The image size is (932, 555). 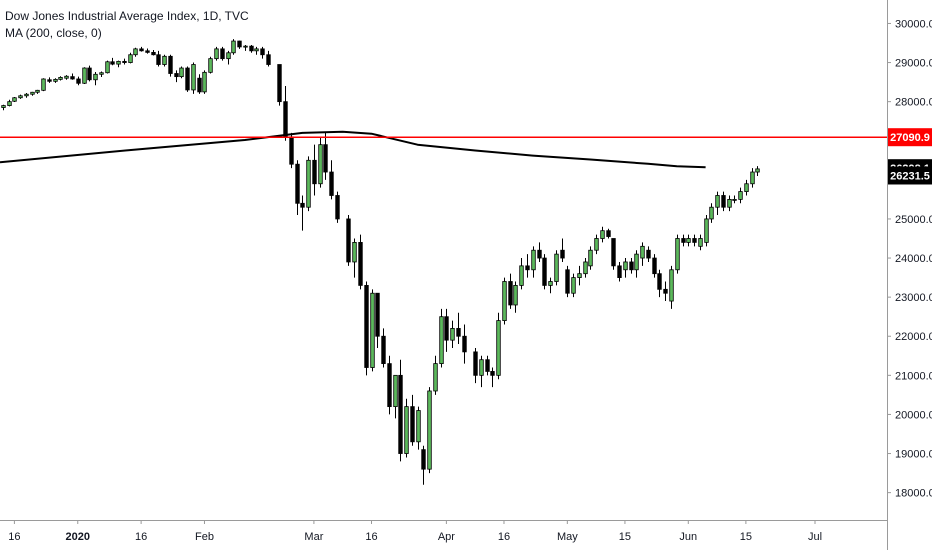 I want to click on y-tick-label: 28000.0, so click(x=913, y=103).